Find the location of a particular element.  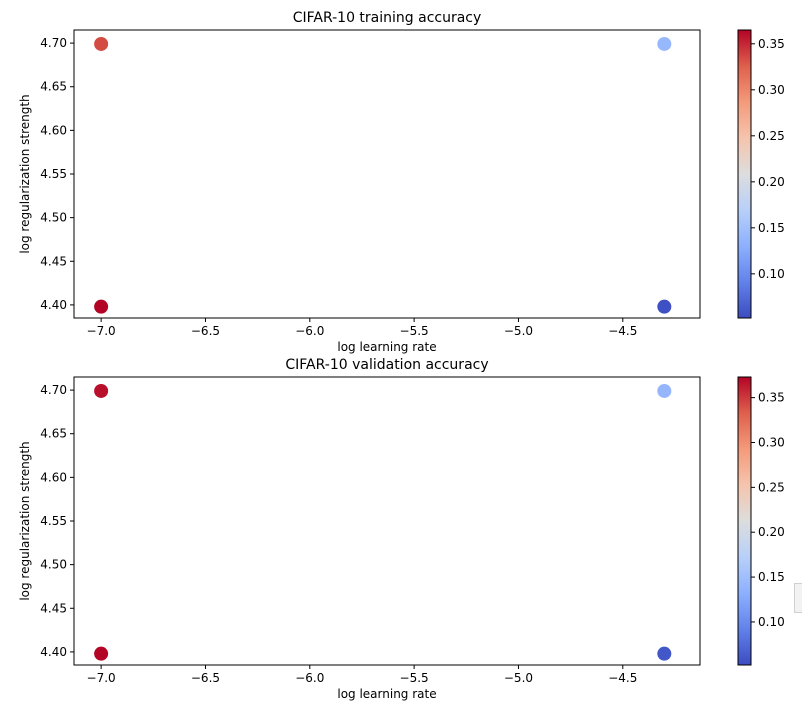

scroll-tab is located at coordinates (798, 598).